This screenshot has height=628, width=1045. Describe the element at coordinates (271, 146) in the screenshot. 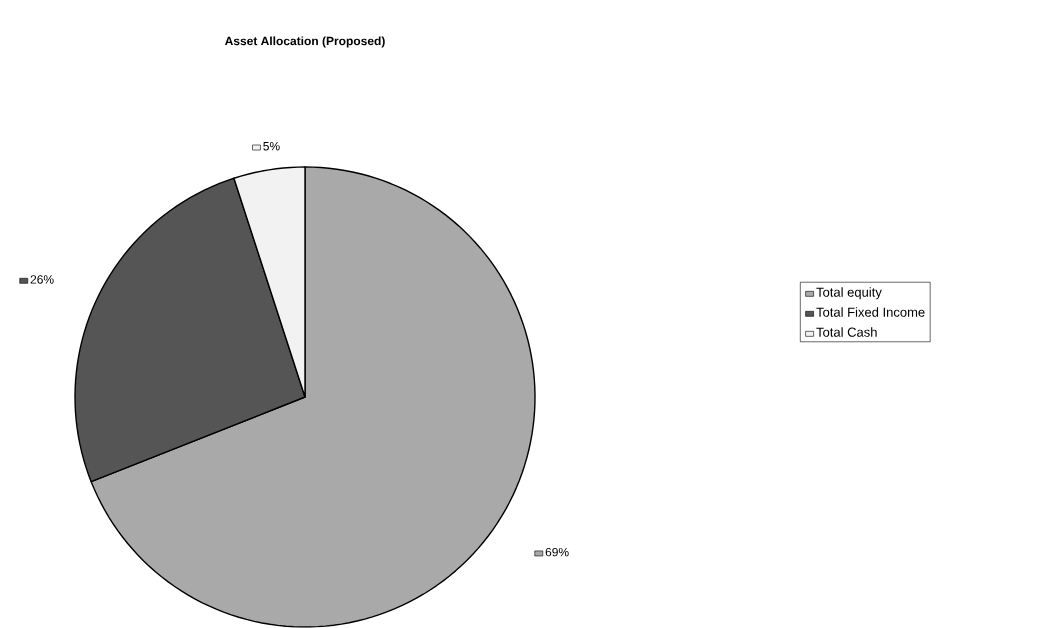

I see `data-label: 5%` at that location.